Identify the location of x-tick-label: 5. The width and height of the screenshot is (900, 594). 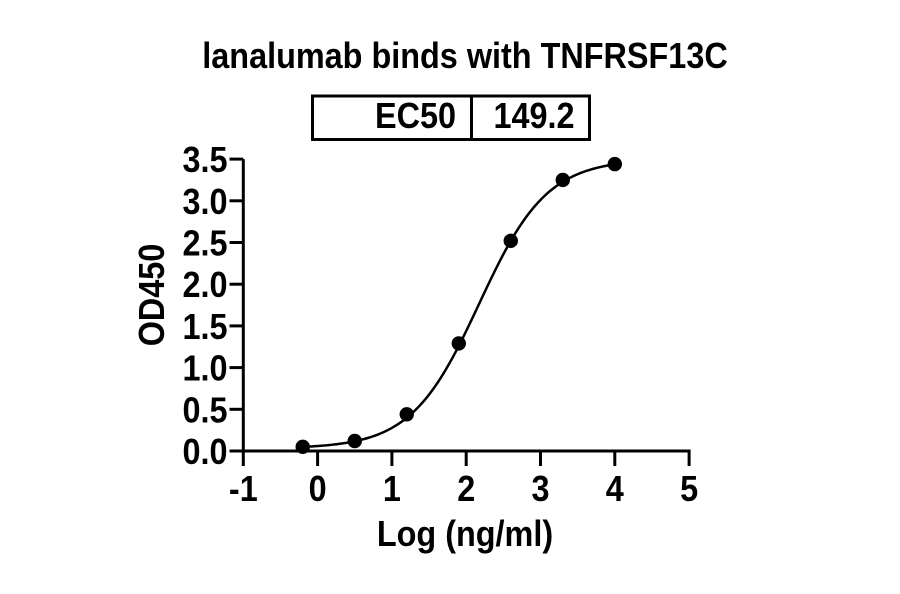
(689, 489).